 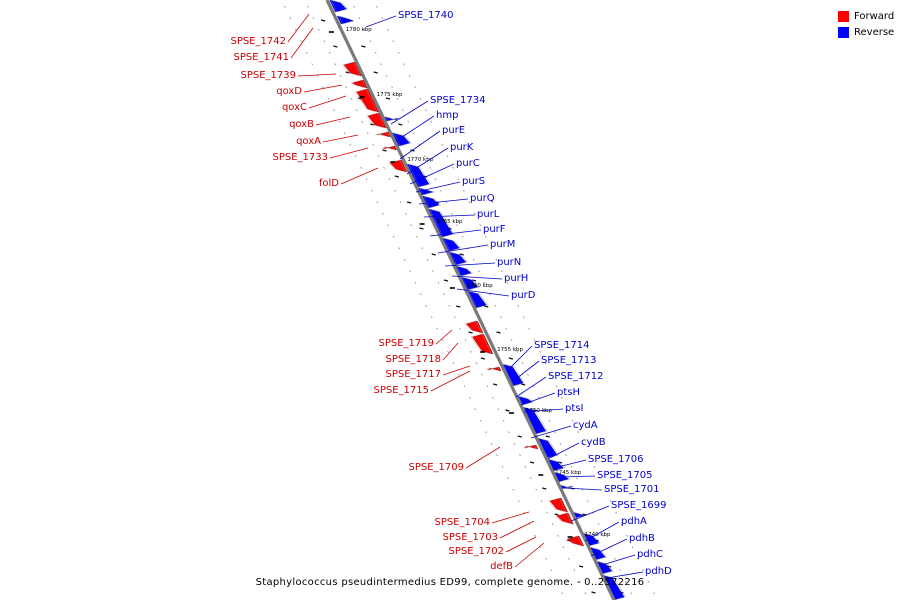 I want to click on forward-gene-label: qoxA, so click(x=308, y=141).